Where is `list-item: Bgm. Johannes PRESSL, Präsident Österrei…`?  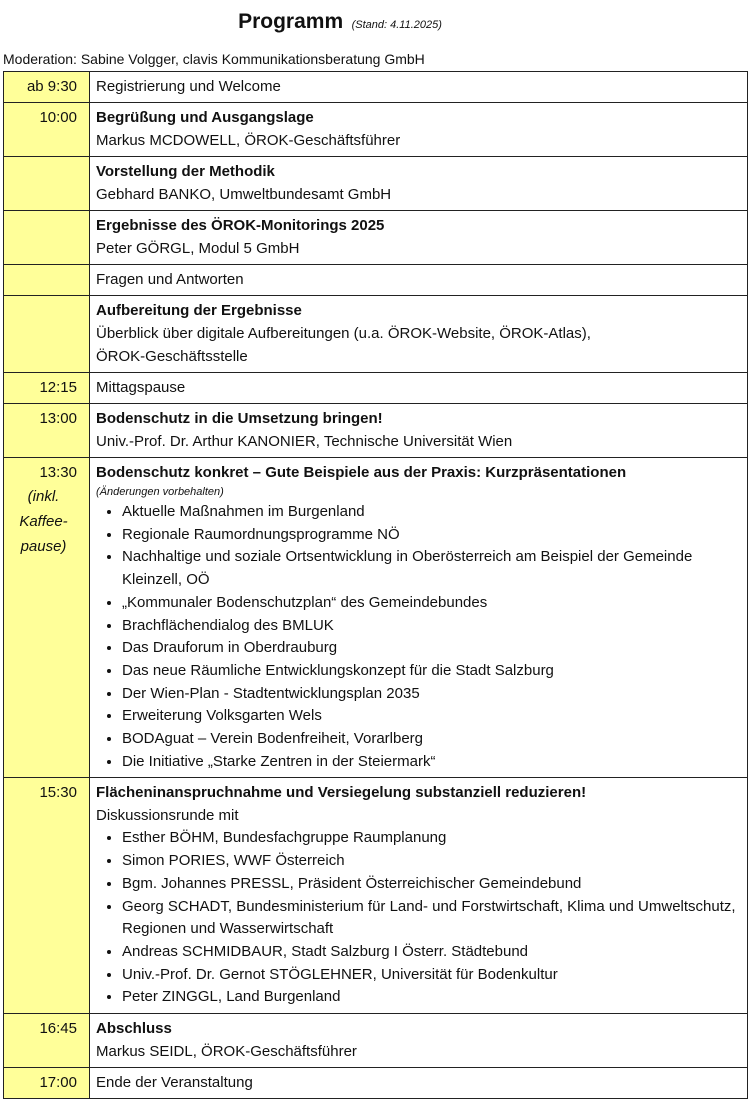 list-item: Bgm. Johannes PRESSL, Präsident Österrei… is located at coordinates (431, 884).